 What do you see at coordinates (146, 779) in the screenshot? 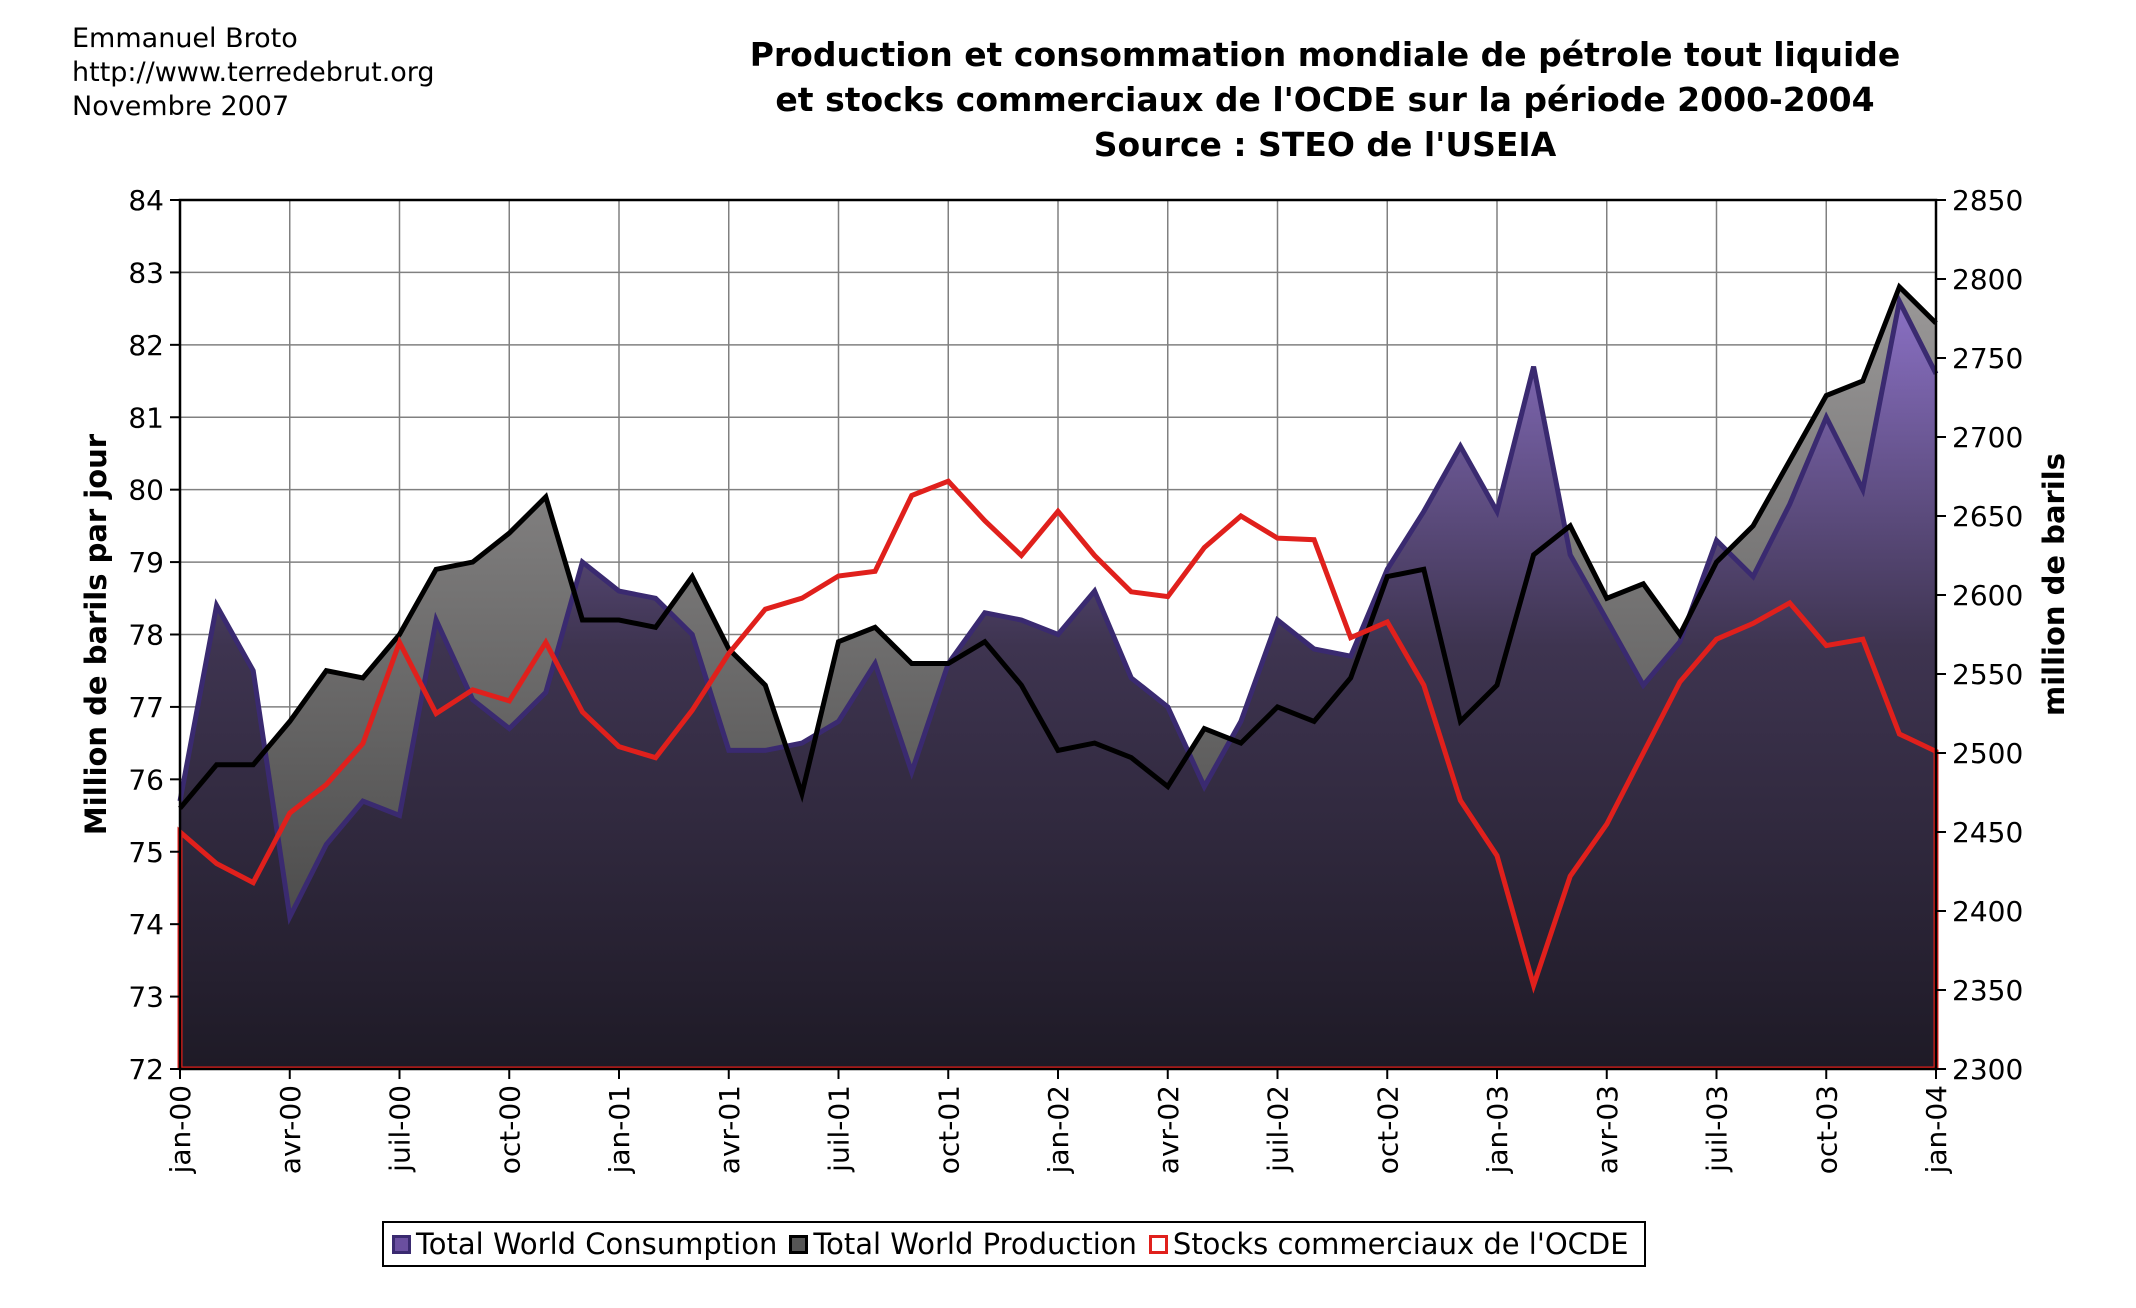
I see `y-tick-label: 76` at bounding box center [146, 779].